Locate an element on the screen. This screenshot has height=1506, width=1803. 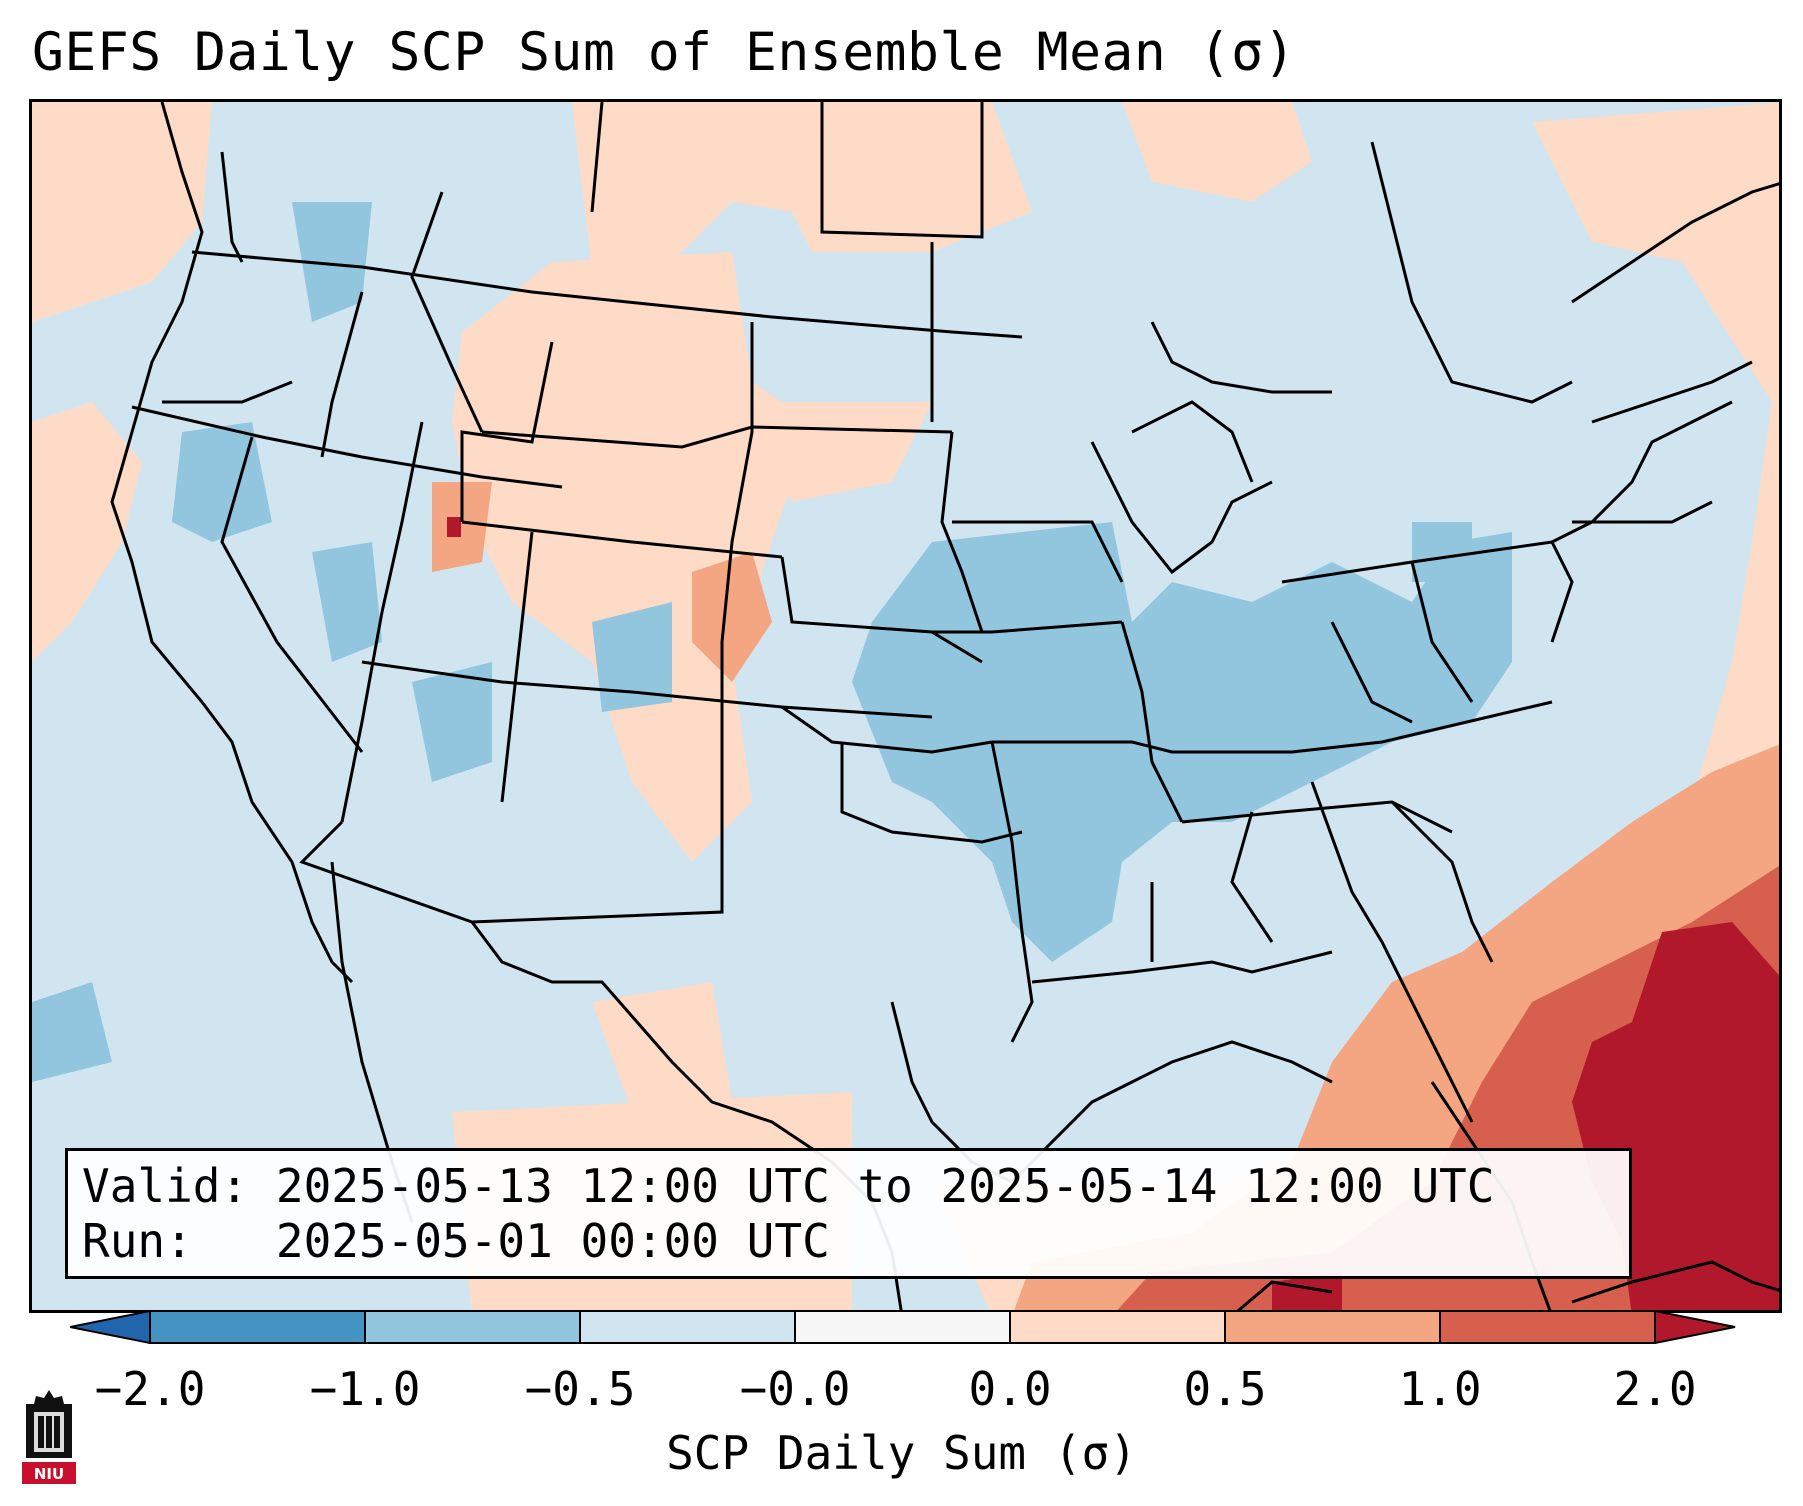
colorbar-tick-label: 0.0 is located at coordinates (1010, 1389).